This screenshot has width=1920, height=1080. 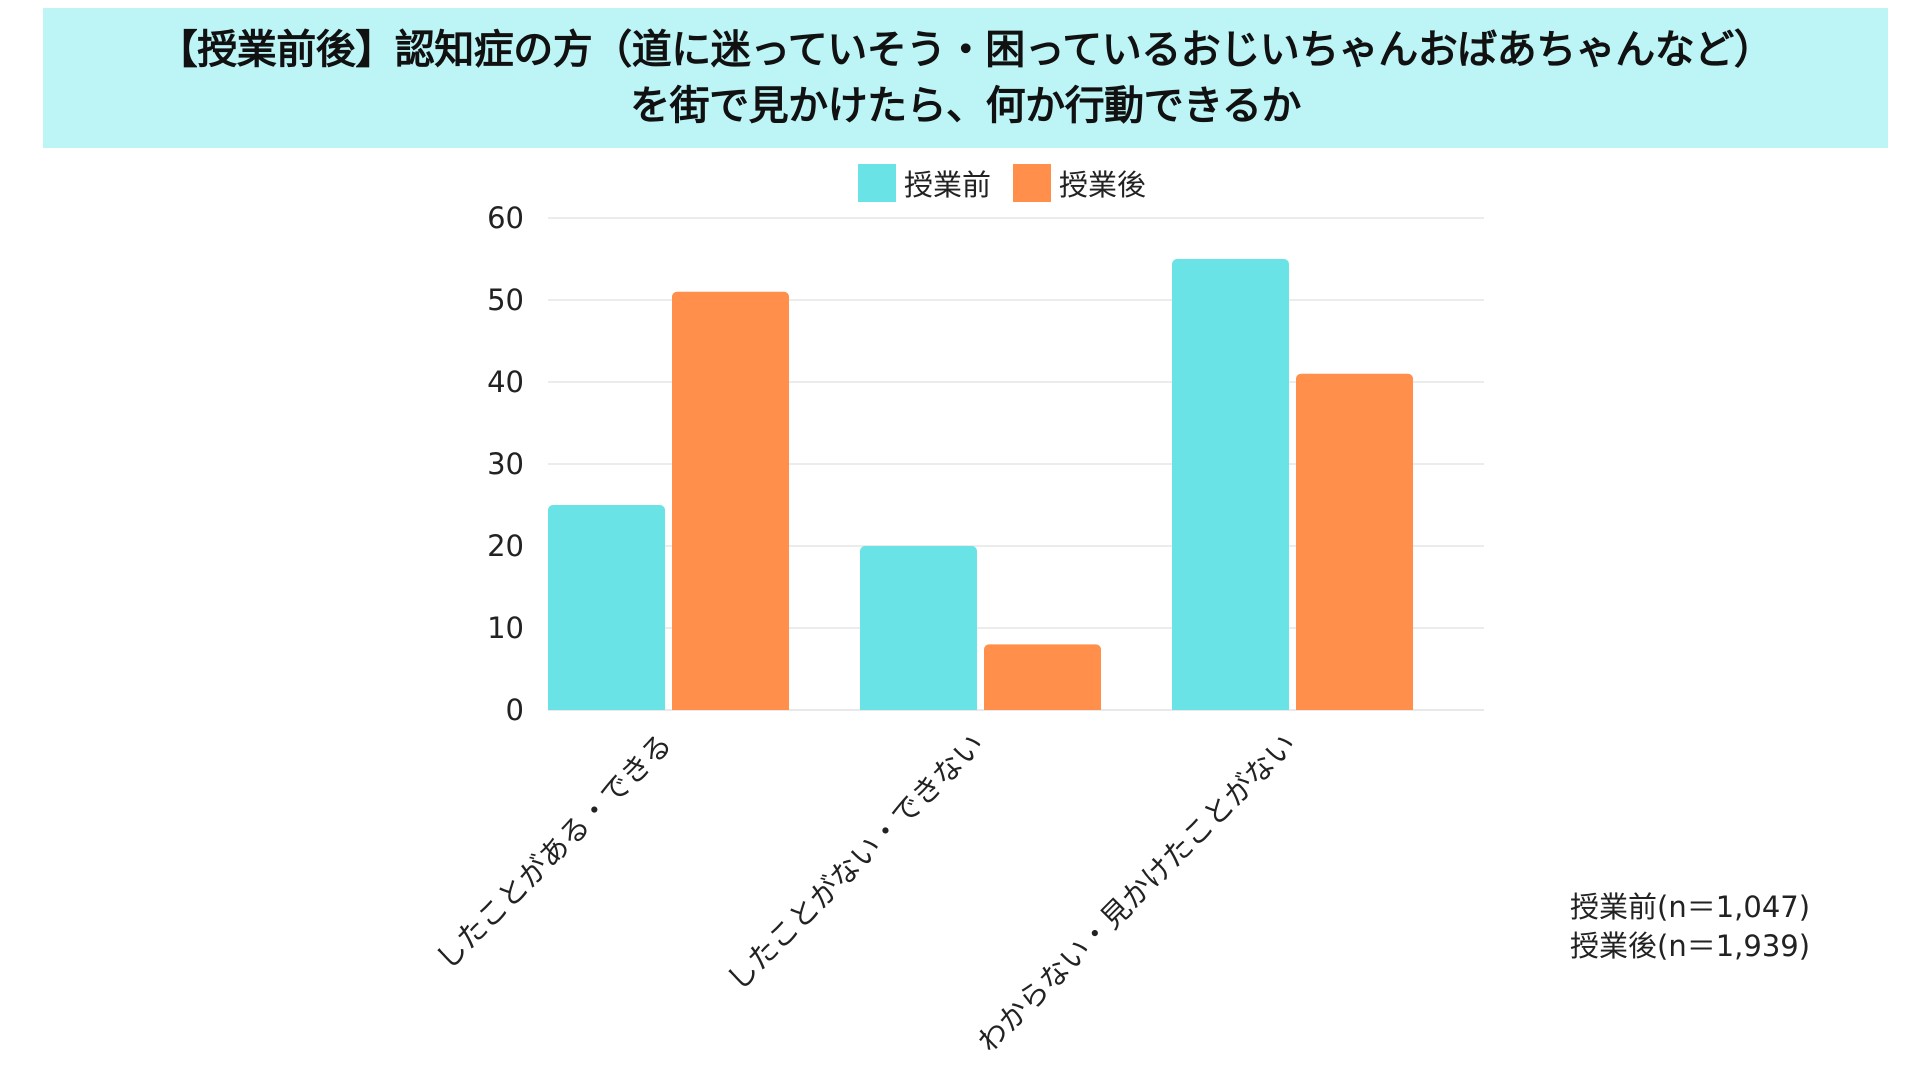 I want to click on y-axis-ticks: 0 10 20 30 40 50 60, so click(x=505, y=464).